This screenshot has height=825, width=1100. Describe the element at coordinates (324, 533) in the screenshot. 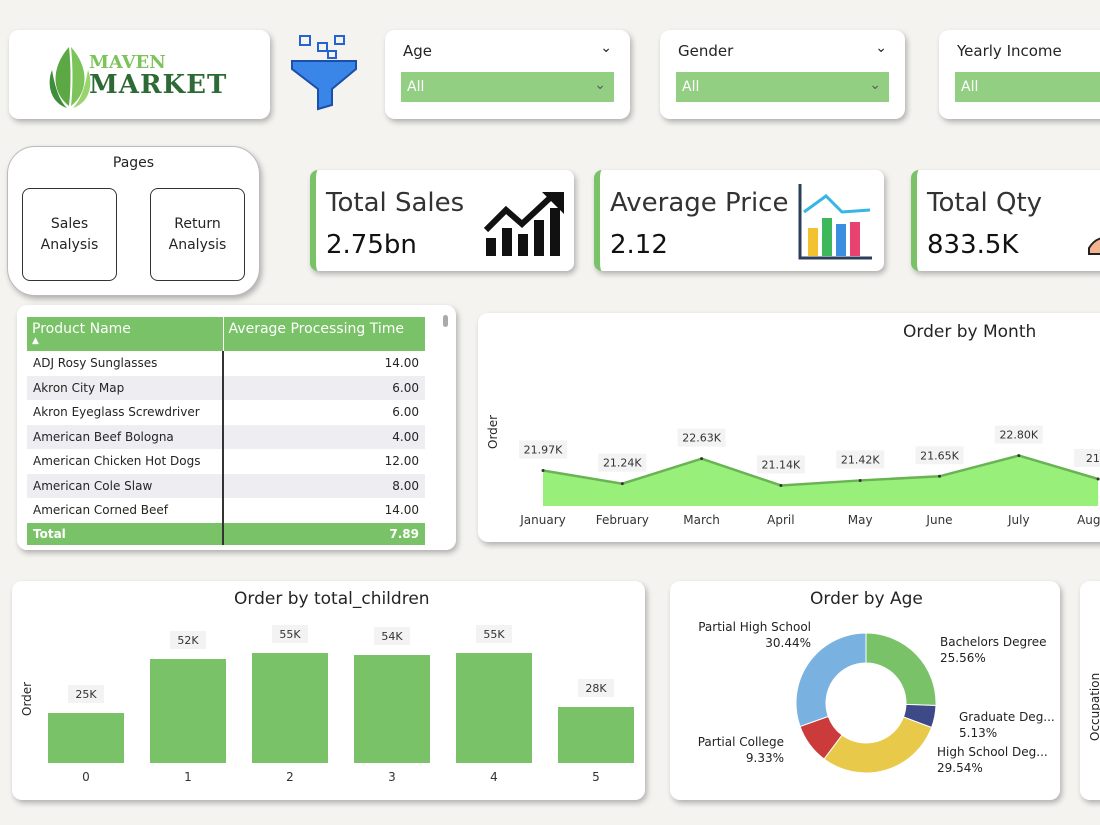

I see `total-value: 7.89` at that location.